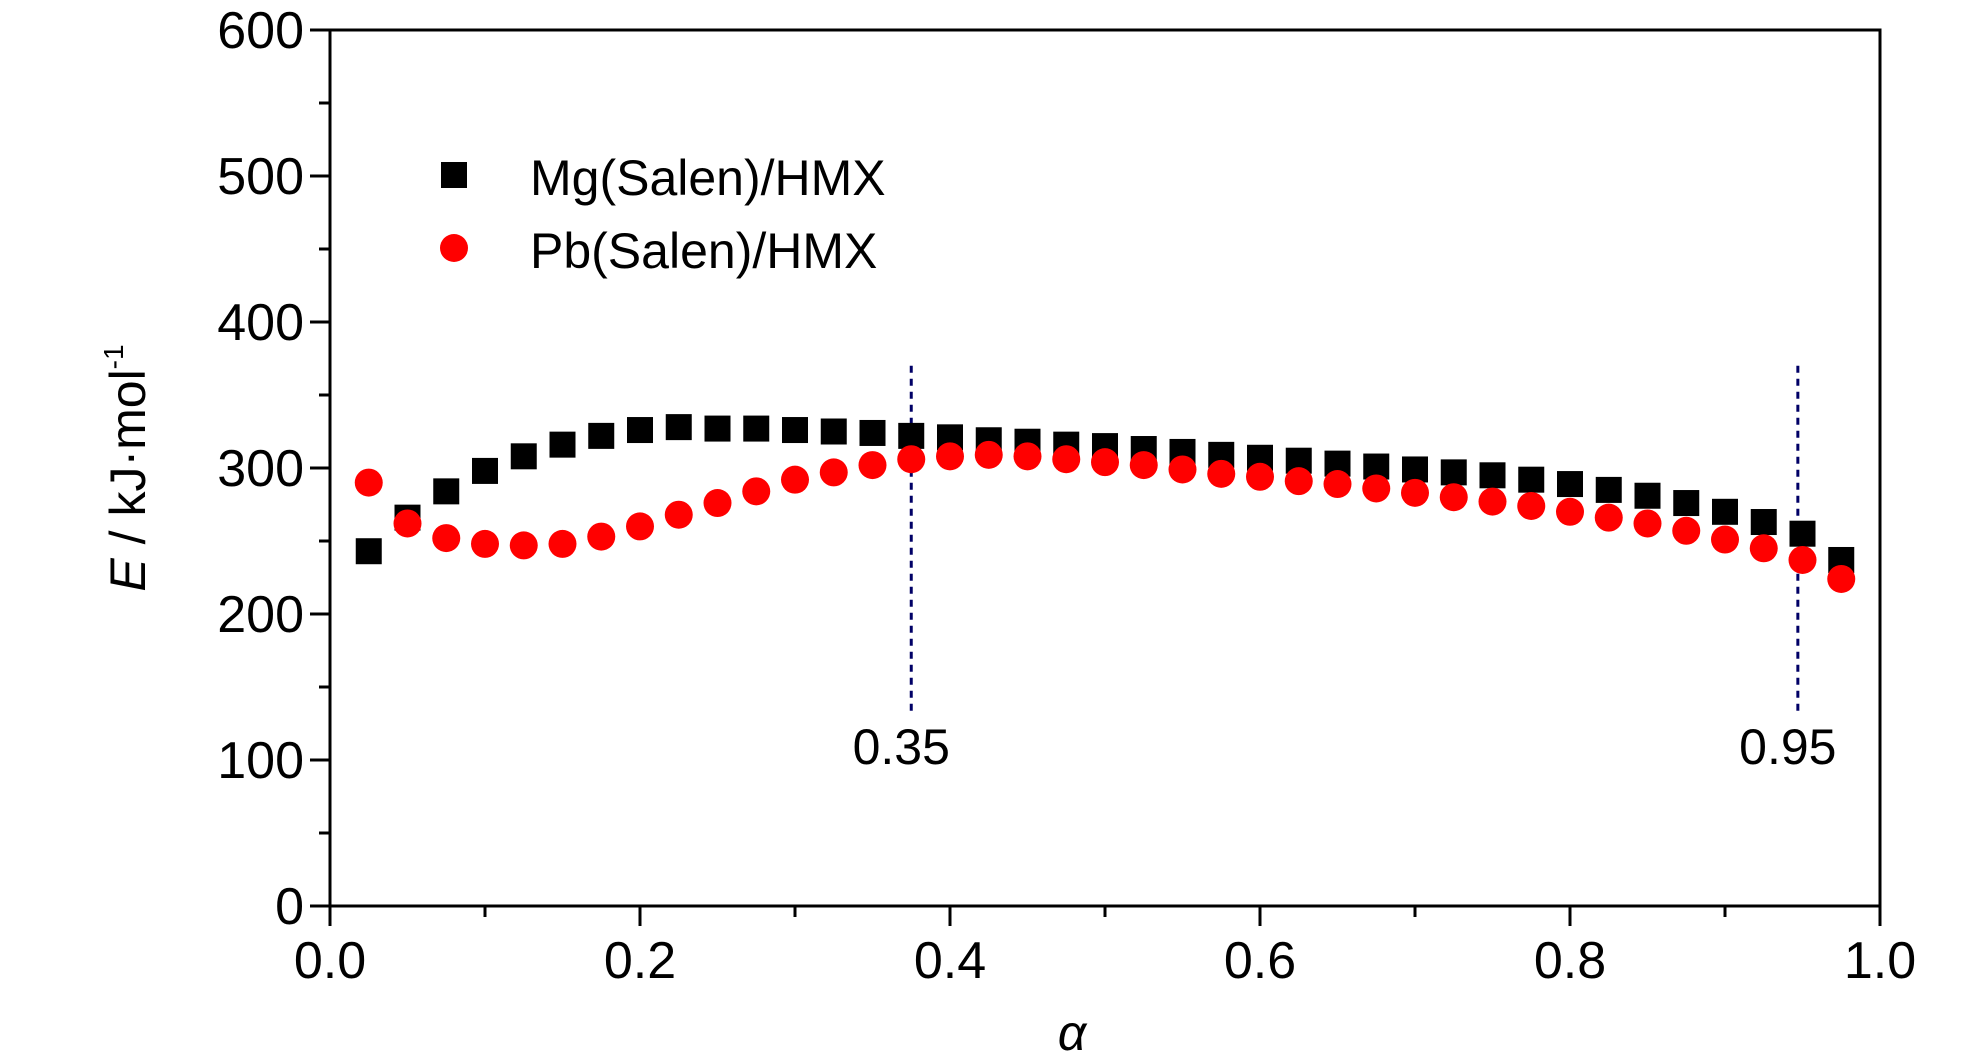 This screenshot has width=1984, height=1063. What do you see at coordinates (663, 214) in the screenshot?
I see `legend: Mg(Salen)/HMX Pb(Salen)/HMX` at bounding box center [663, 214].